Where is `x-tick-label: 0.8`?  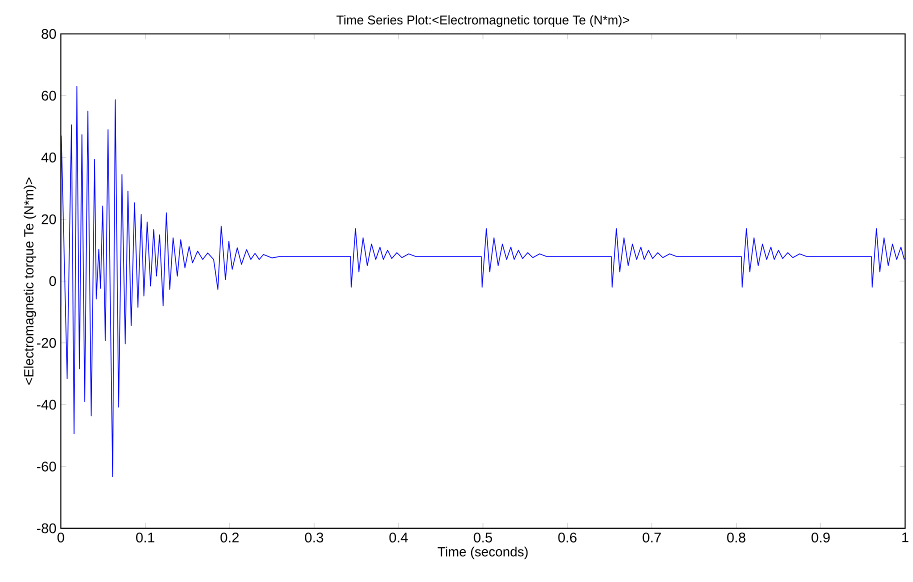
x-tick-label: 0.8 is located at coordinates (736, 537).